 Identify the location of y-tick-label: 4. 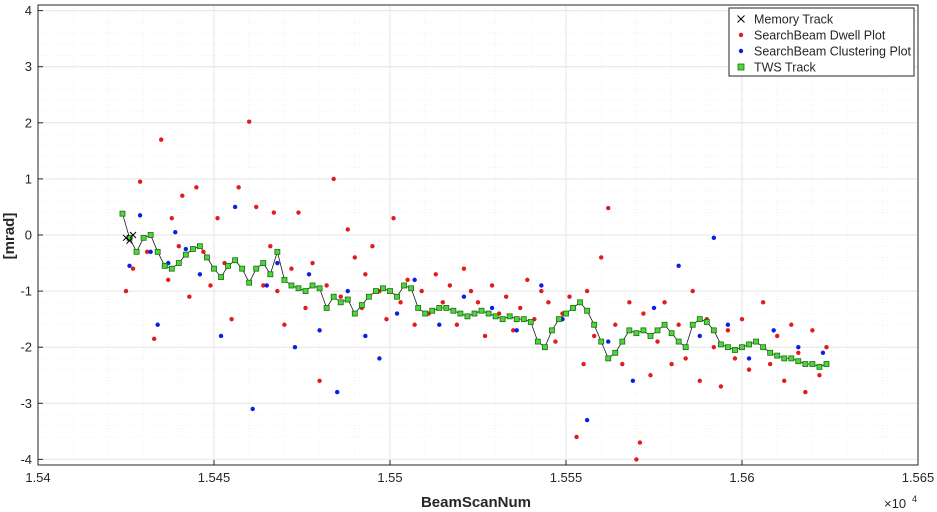
(28, 10).